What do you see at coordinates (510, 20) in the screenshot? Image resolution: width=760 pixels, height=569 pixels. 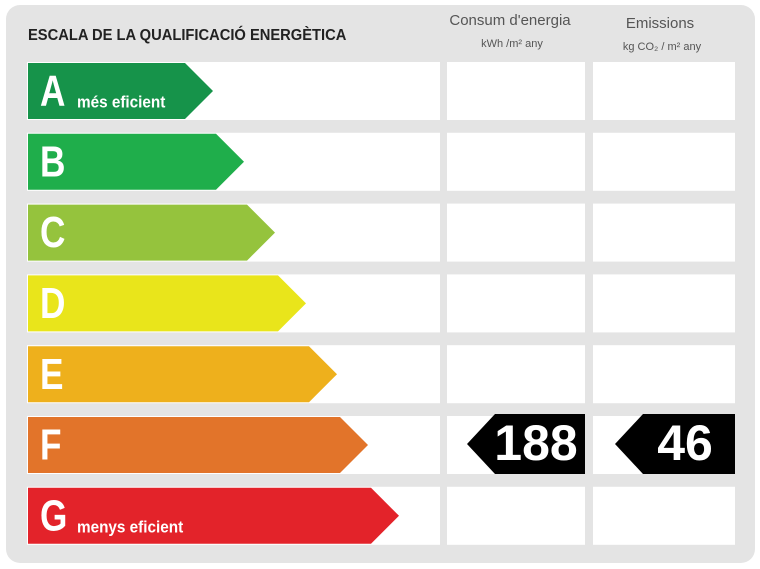 I see `column-title: Consum d'energia` at bounding box center [510, 20].